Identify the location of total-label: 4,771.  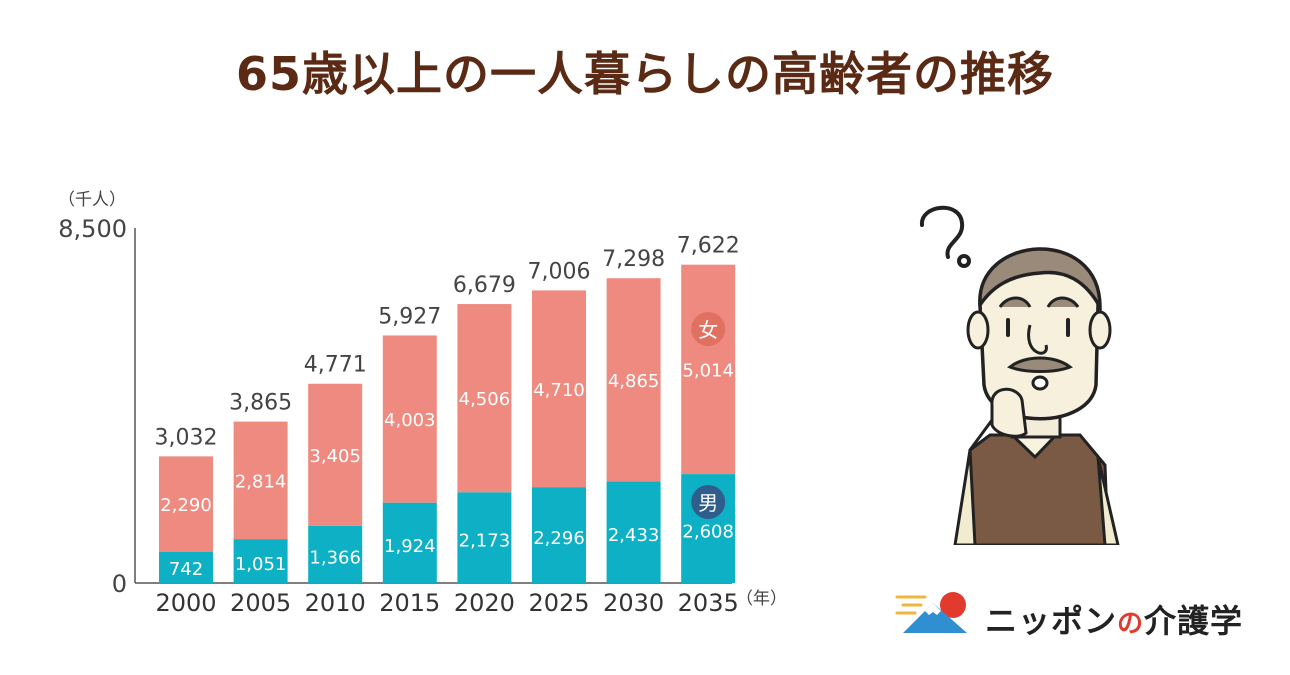
(335, 365).